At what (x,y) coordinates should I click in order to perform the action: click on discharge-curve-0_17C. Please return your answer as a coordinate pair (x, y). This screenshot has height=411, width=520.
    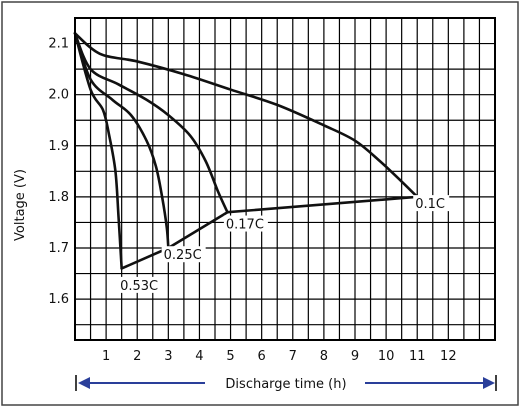
    Looking at the image, I should click on (151, 123).